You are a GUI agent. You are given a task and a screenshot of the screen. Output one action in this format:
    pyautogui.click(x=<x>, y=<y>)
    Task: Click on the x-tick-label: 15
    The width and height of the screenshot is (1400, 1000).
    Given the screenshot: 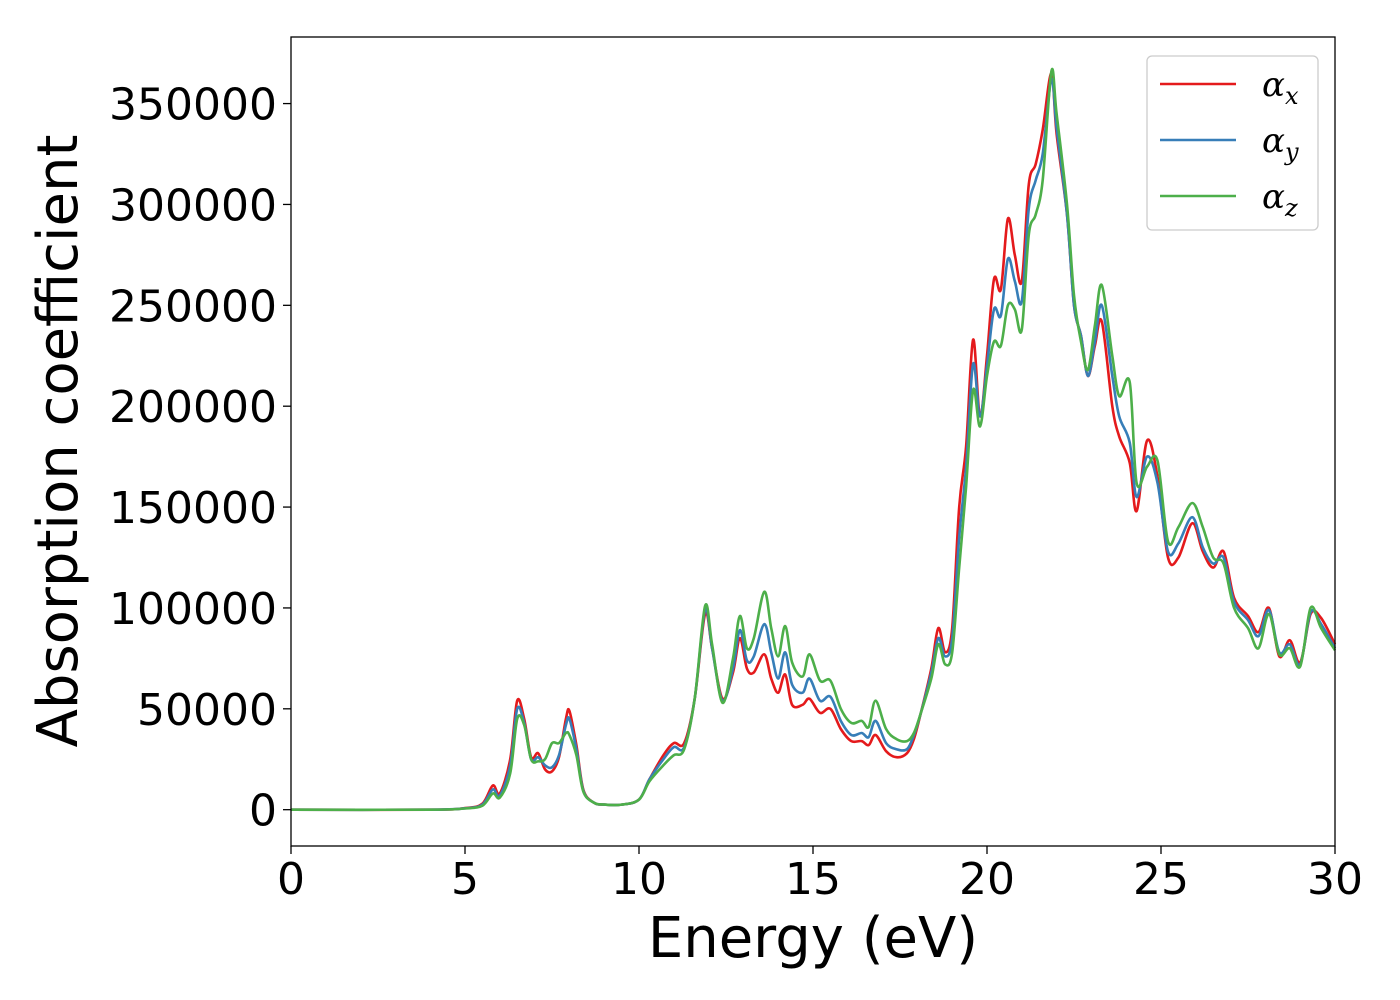 What is the action you would take?
    pyautogui.click(x=813, y=879)
    